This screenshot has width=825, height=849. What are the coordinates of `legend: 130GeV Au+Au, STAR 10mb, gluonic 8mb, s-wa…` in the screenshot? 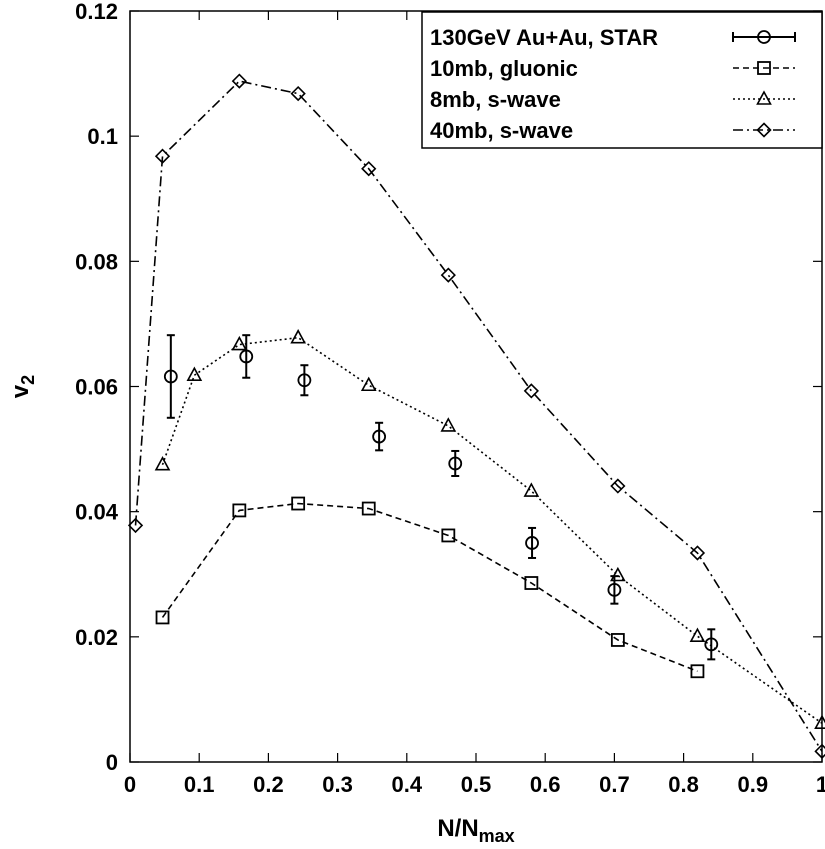 It's located at (622, 80).